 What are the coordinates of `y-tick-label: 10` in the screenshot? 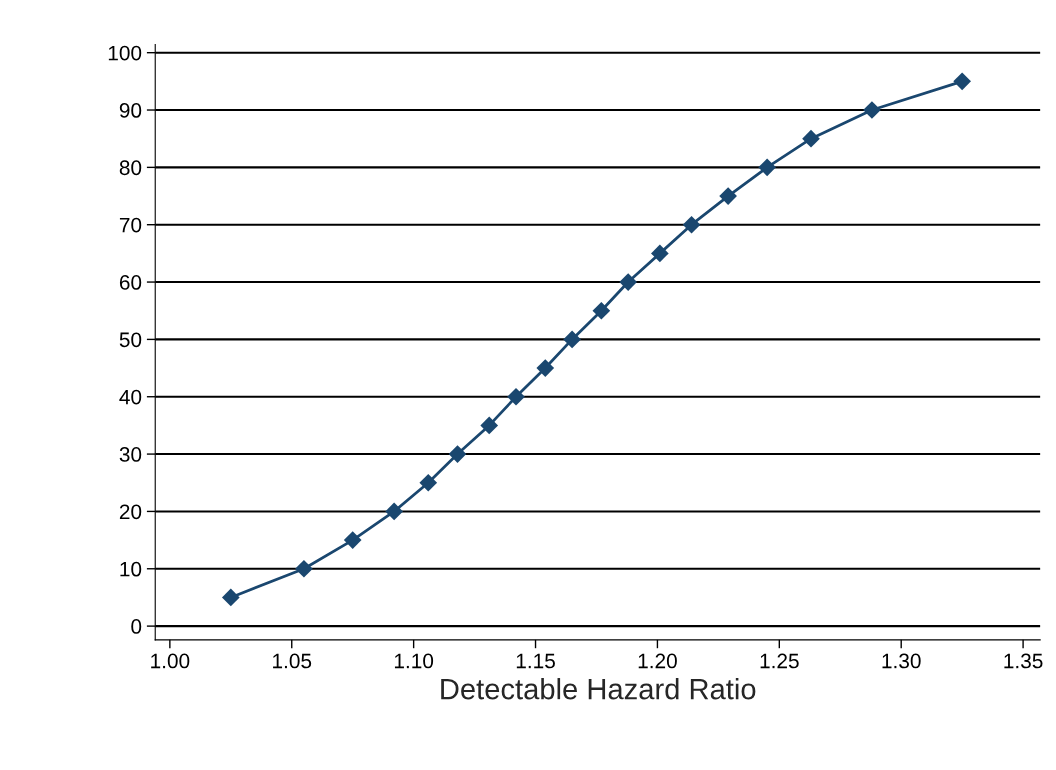 It's located at (131, 569).